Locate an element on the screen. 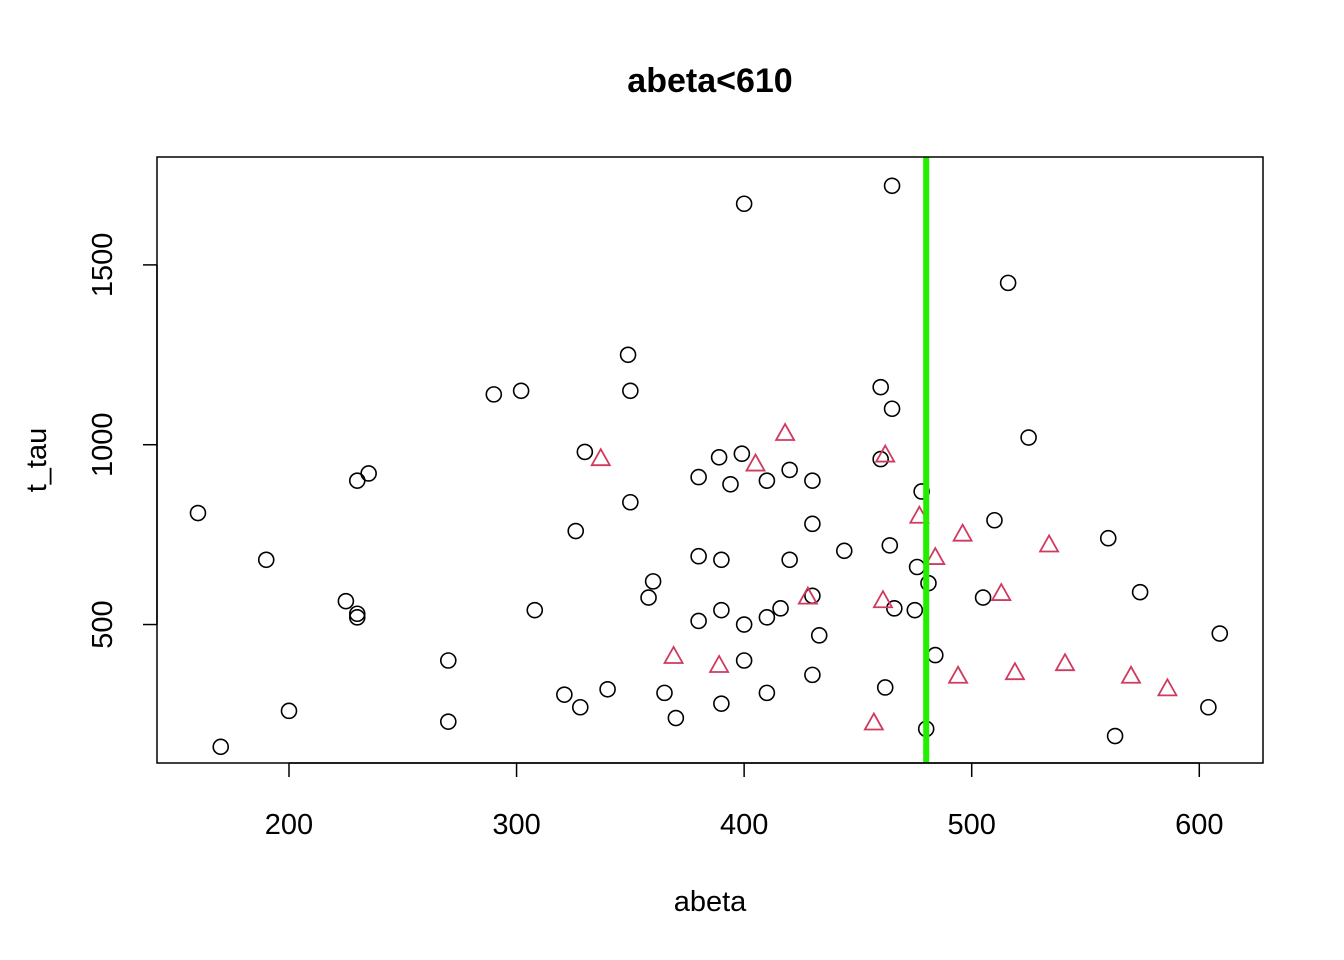 Image resolution: width=1344 pixels, height=960 pixels. chart-title: abeta<610 is located at coordinates (709, 81).